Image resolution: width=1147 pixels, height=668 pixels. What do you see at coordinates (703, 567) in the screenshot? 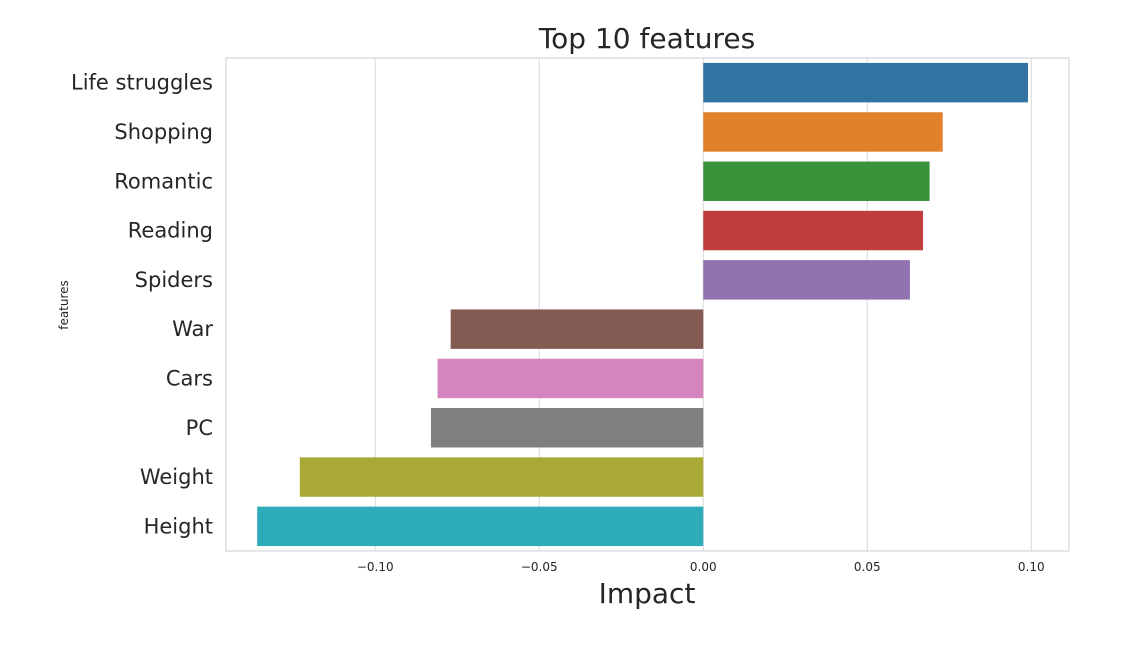
I see `x-tick-label: 0.00` at bounding box center [703, 567].